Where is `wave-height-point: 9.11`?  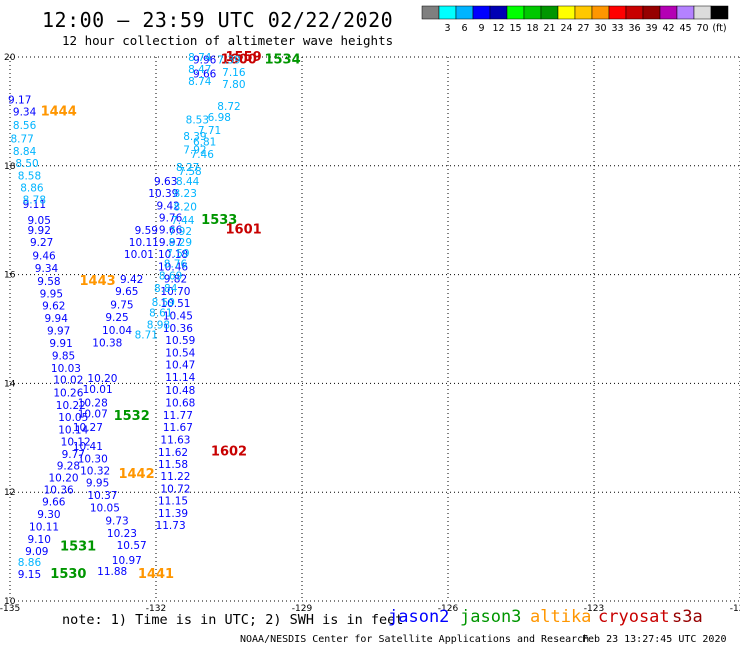 wave-height-point: 9.11 is located at coordinates (34, 205).